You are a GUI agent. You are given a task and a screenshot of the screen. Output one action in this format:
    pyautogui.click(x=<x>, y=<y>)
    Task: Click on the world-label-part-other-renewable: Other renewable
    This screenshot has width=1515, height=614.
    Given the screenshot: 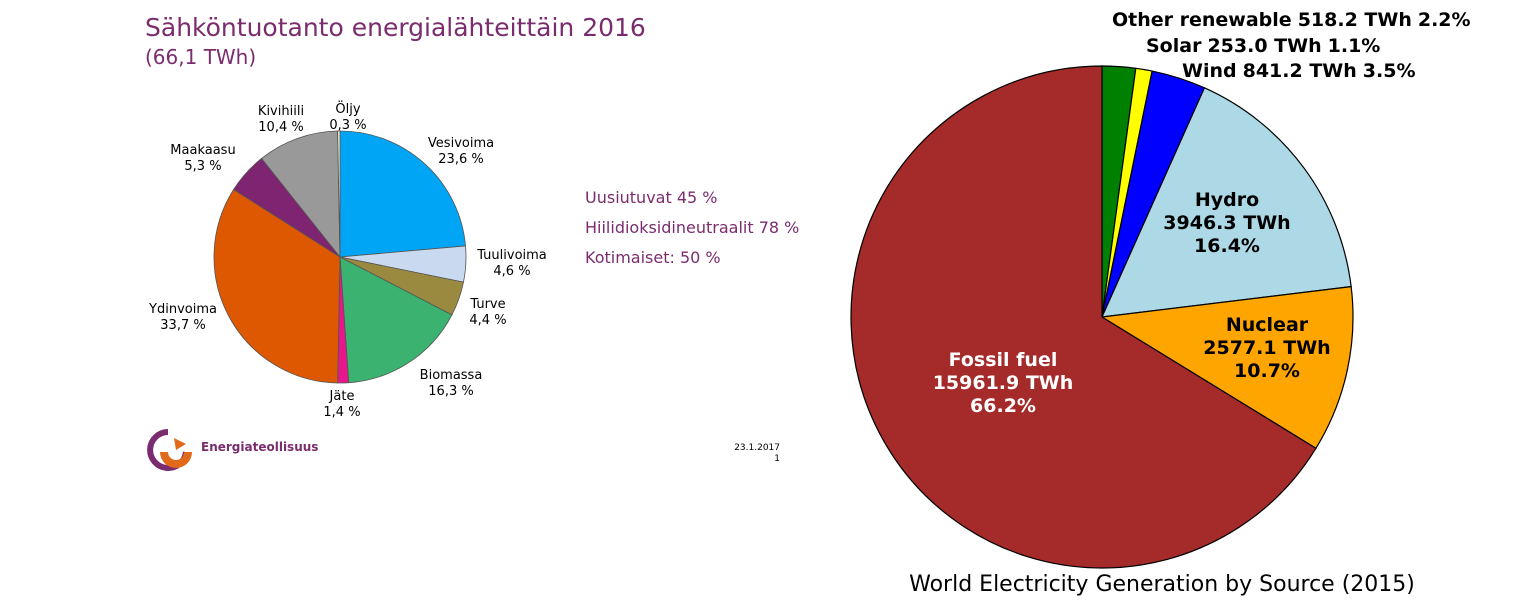 What is the action you would take?
    pyautogui.click(x=1202, y=20)
    